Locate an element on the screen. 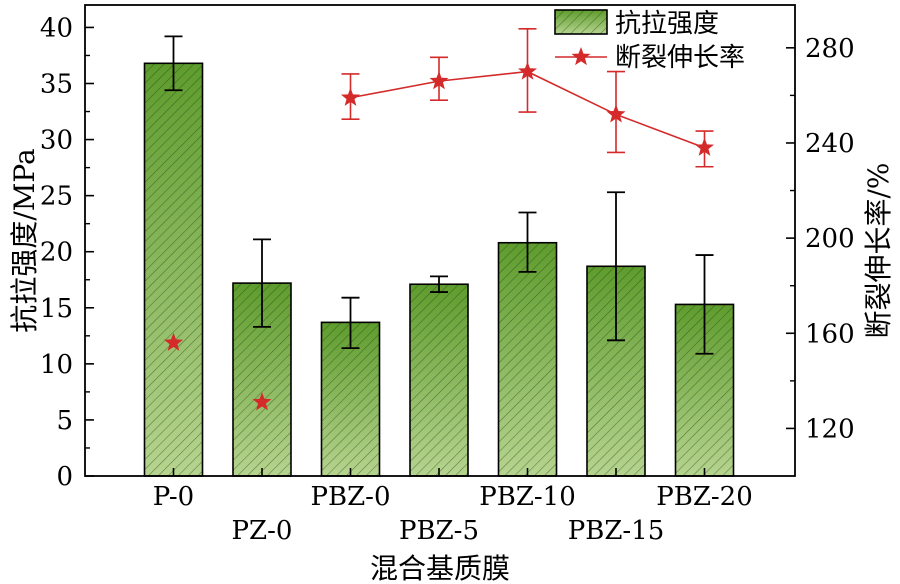  right-tick-label: 120 is located at coordinates (830, 429).